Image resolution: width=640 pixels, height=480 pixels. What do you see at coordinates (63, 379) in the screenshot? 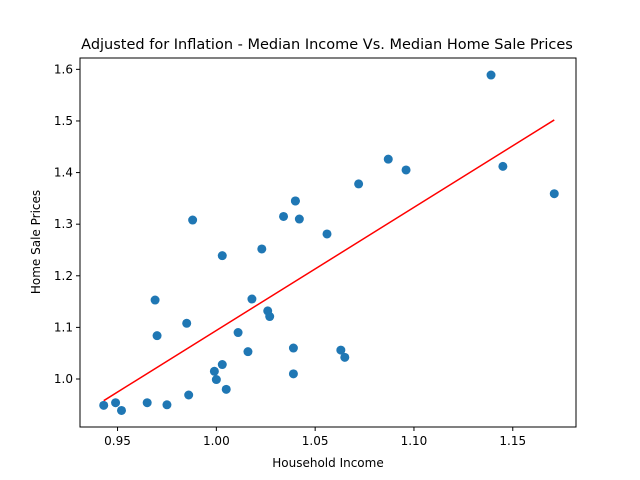
I see `y-tick-label: 1.0` at bounding box center [63, 379].